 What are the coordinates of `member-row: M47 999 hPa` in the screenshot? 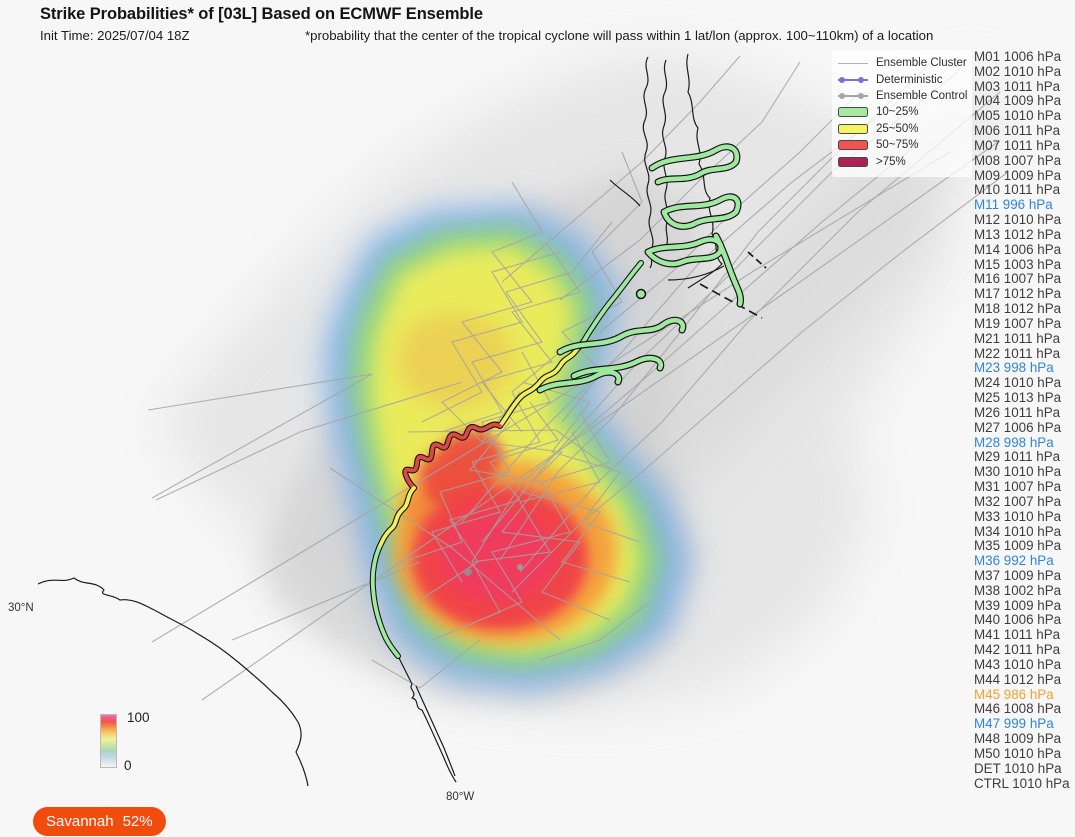 It's located at (1014, 724).